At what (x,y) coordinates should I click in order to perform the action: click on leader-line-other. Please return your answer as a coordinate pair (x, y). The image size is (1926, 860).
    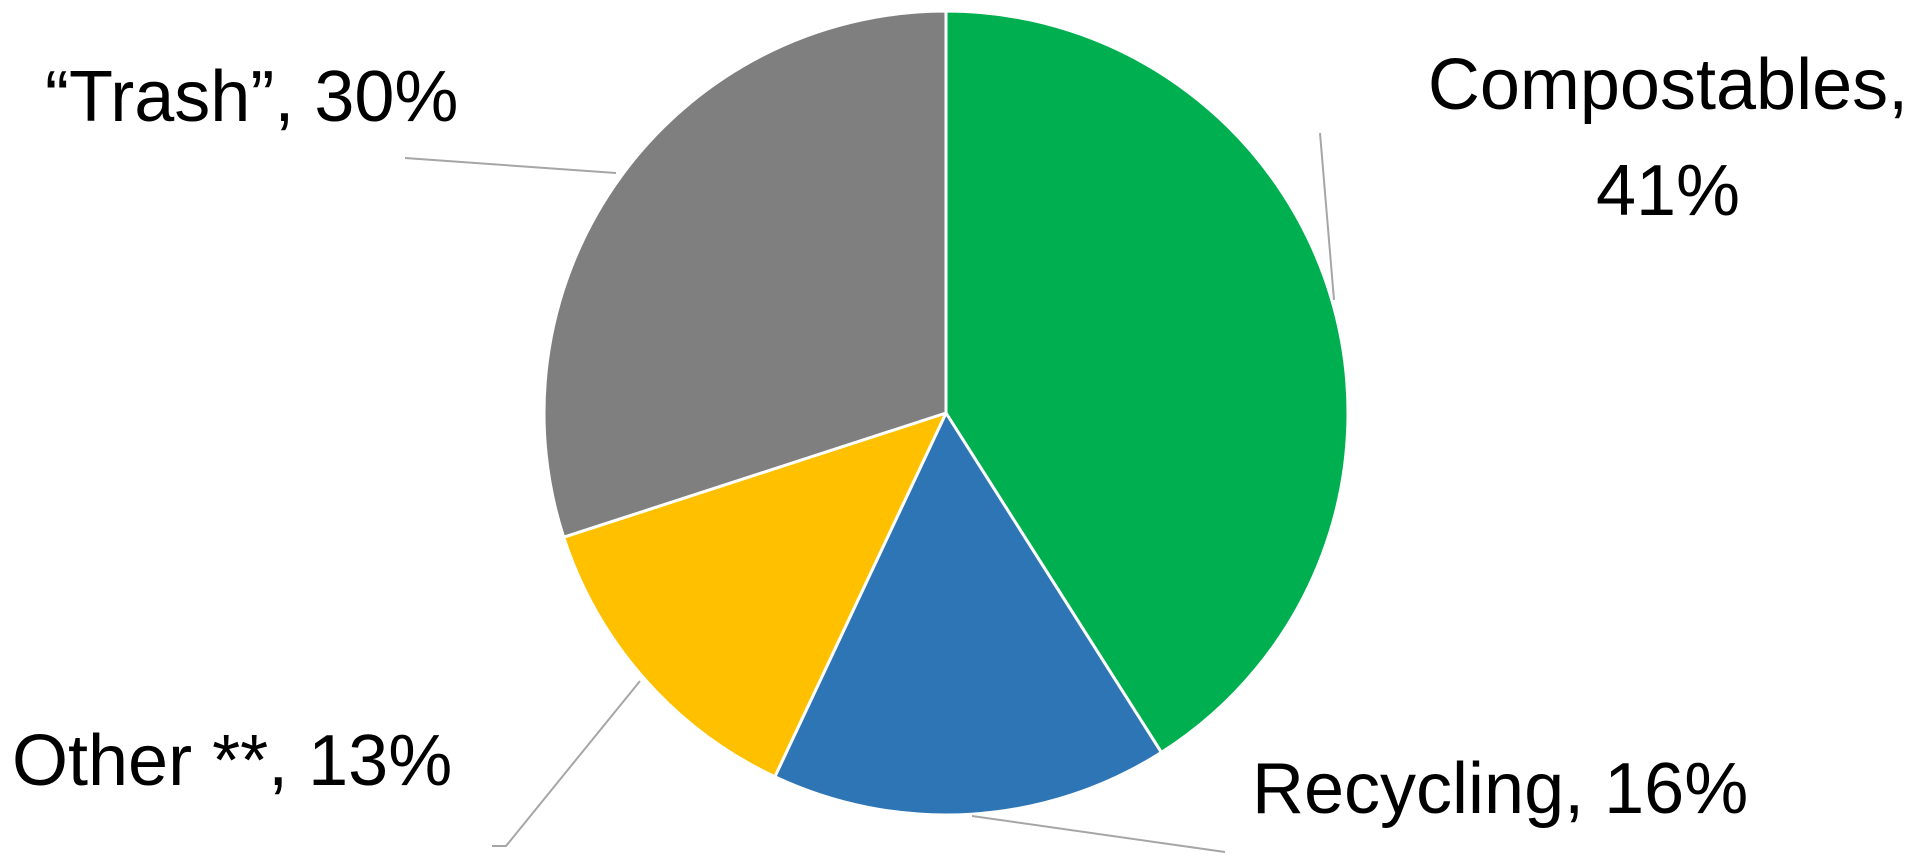
    Looking at the image, I should click on (566, 763).